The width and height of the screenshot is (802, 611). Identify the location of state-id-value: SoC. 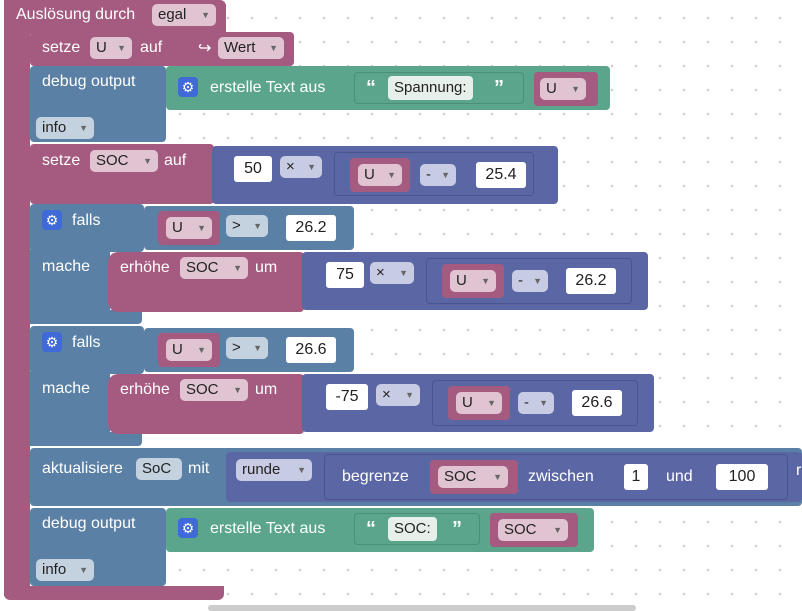
(157, 468).